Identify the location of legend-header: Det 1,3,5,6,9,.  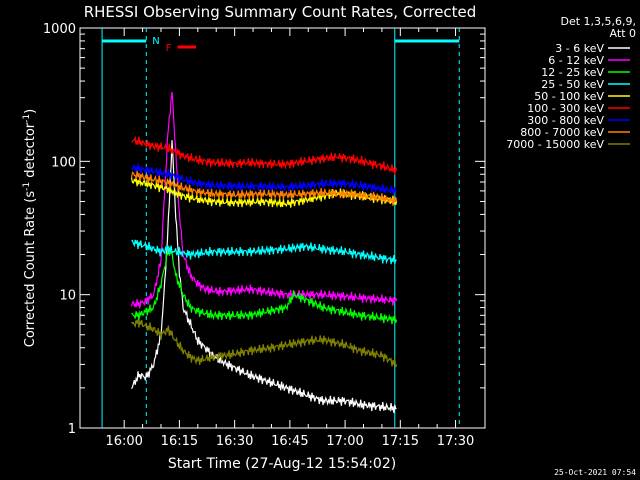
(598, 21).